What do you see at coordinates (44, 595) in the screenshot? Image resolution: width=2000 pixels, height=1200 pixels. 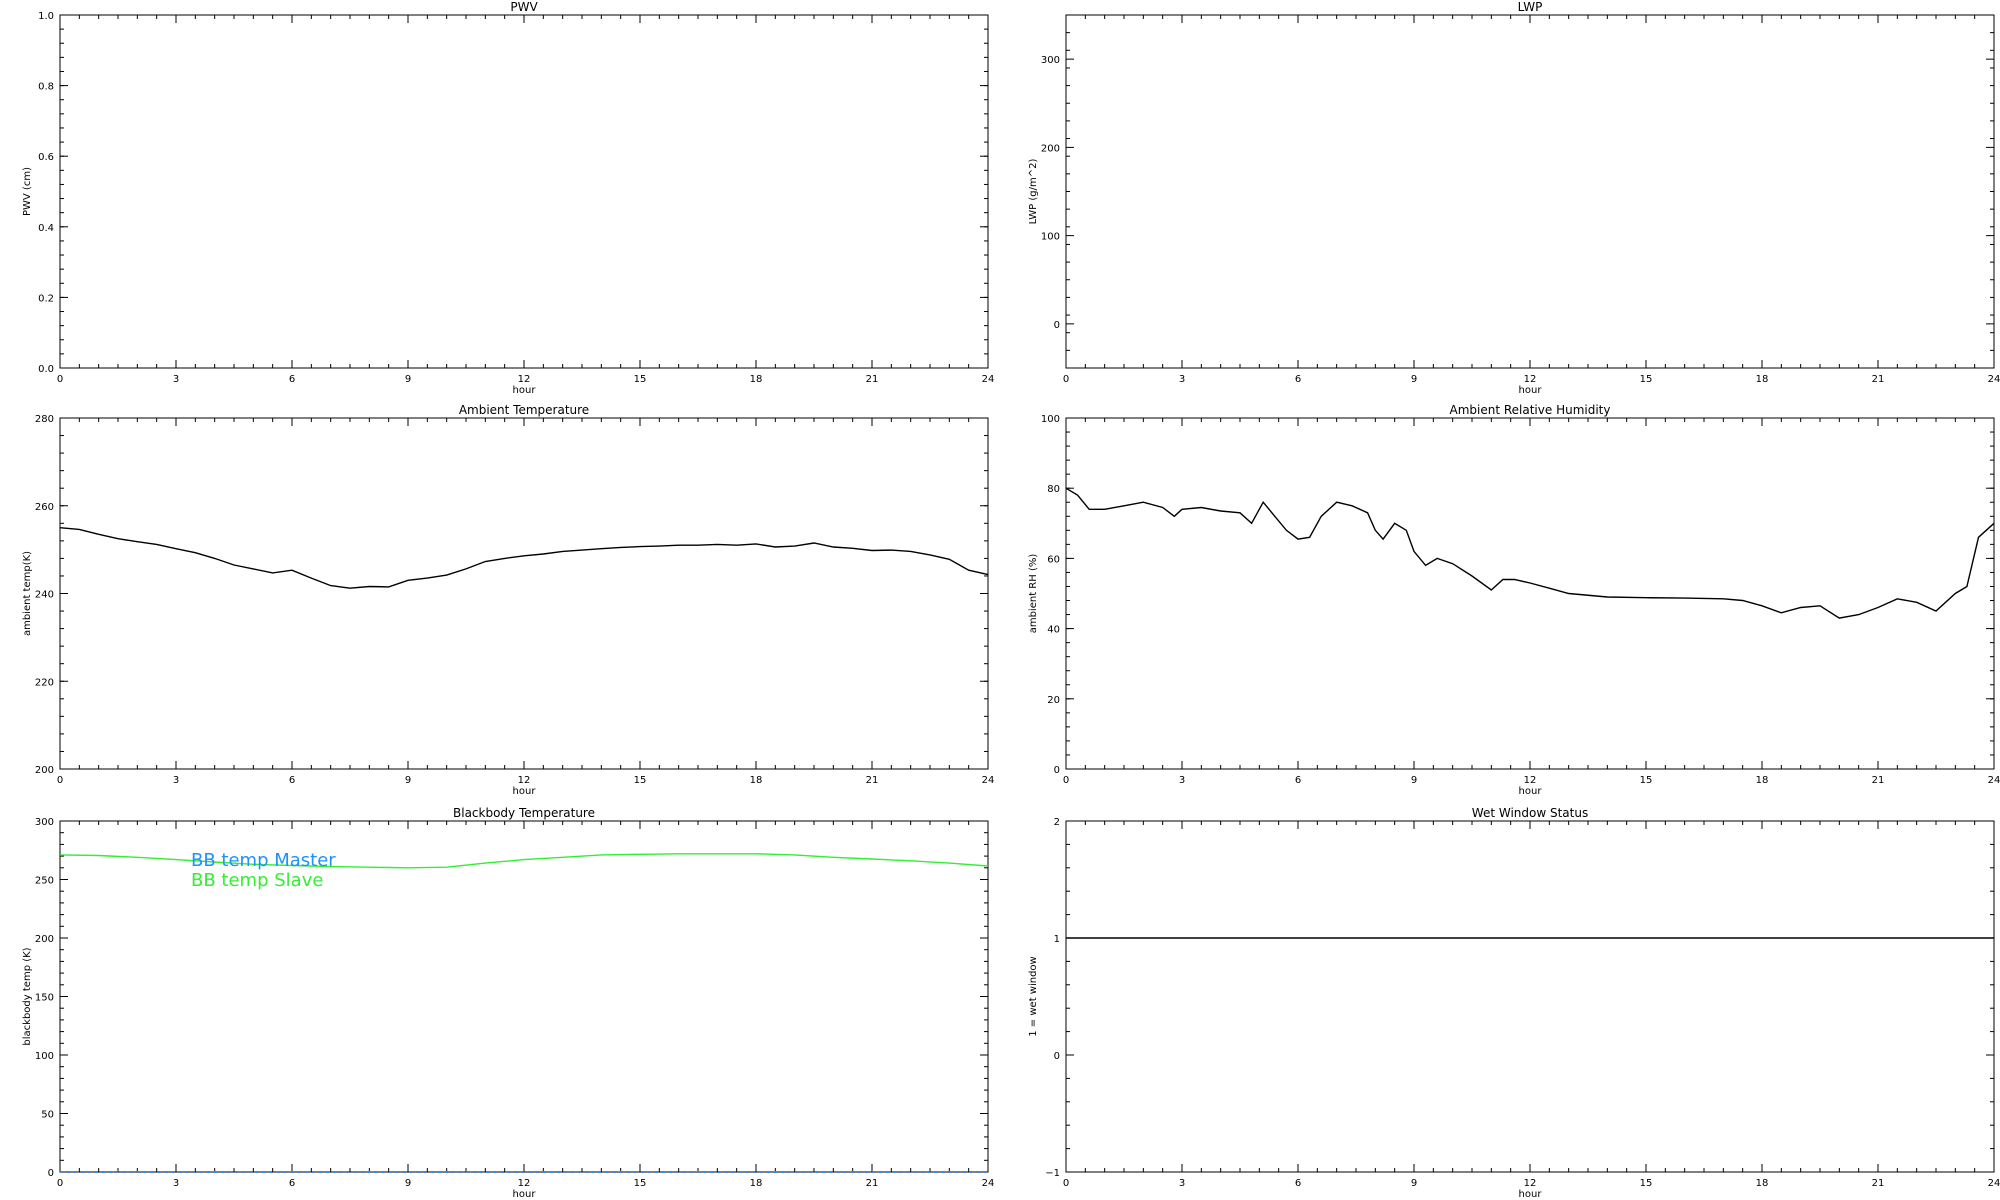 I see `y-tick-label: 240` at bounding box center [44, 595].